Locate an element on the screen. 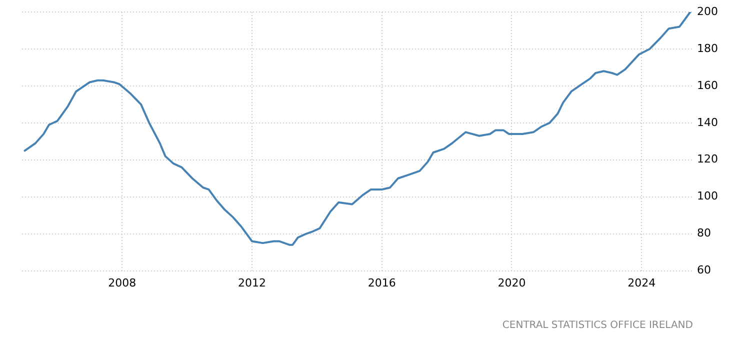  y-tick-label: 60 is located at coordinates (704, 270).